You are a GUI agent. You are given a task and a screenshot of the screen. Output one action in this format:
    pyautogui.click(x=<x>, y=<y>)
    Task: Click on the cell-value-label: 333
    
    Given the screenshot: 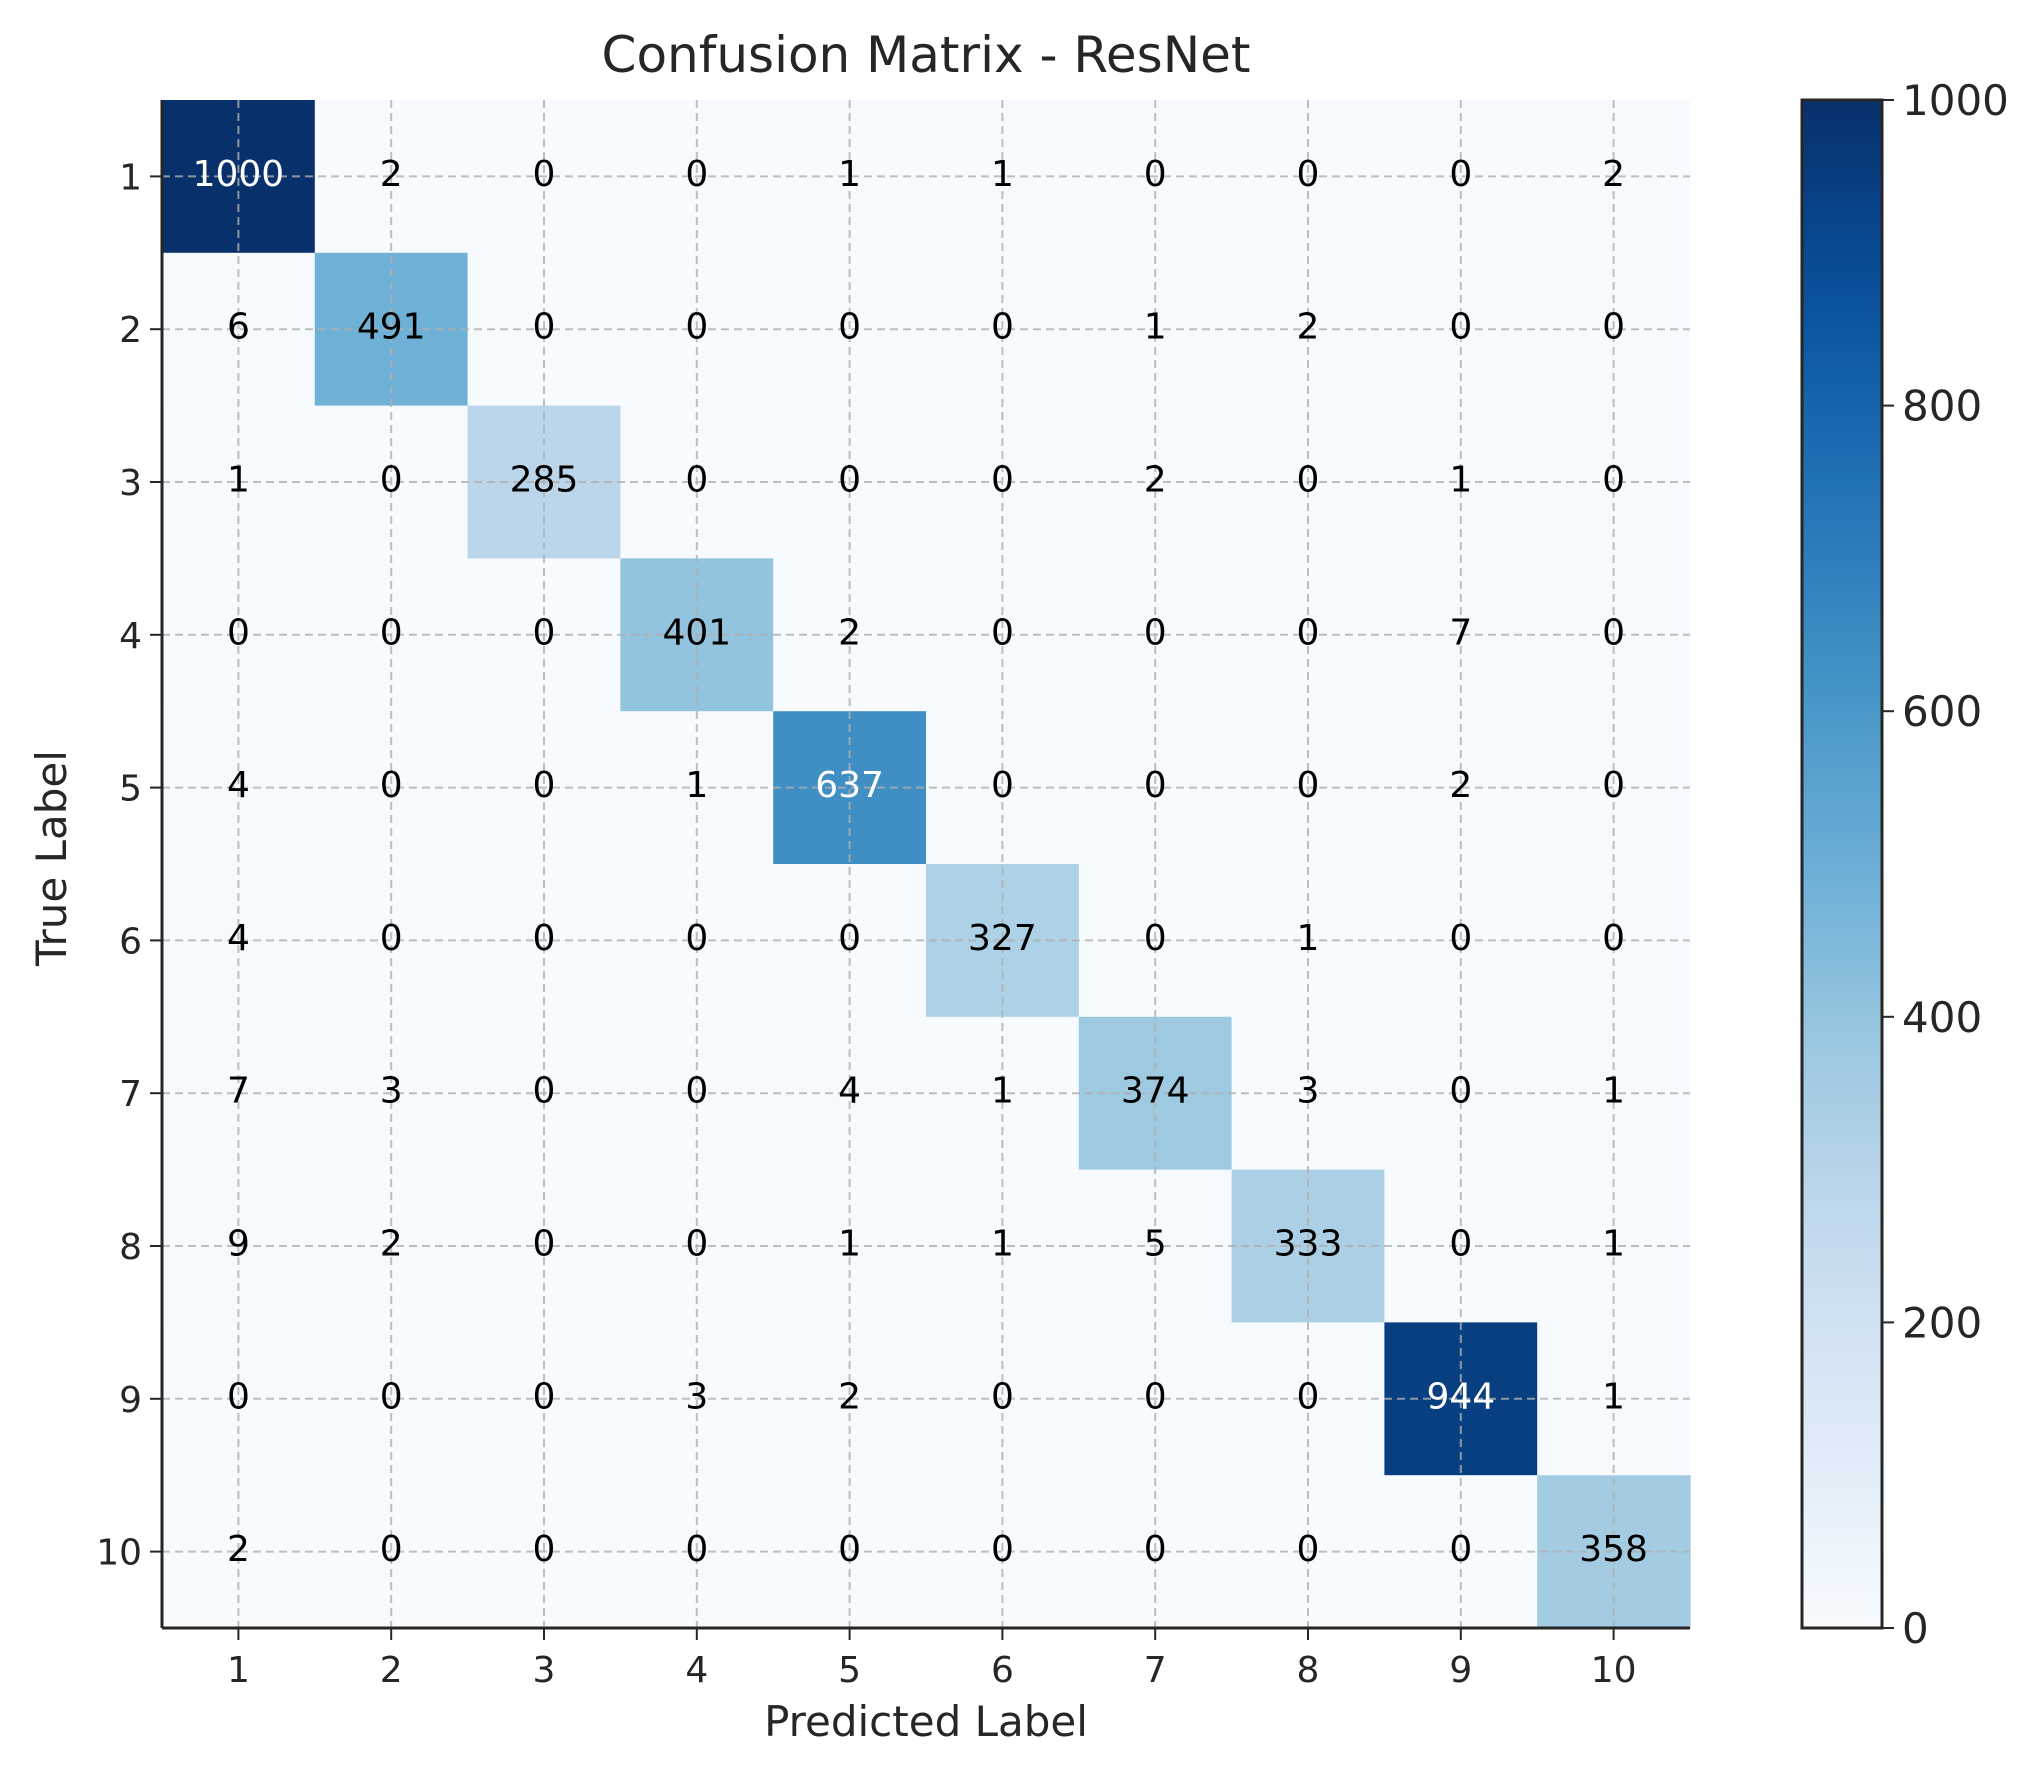 What is the action you would take?
    pyautogui.click(x=1308, y=1244)
    